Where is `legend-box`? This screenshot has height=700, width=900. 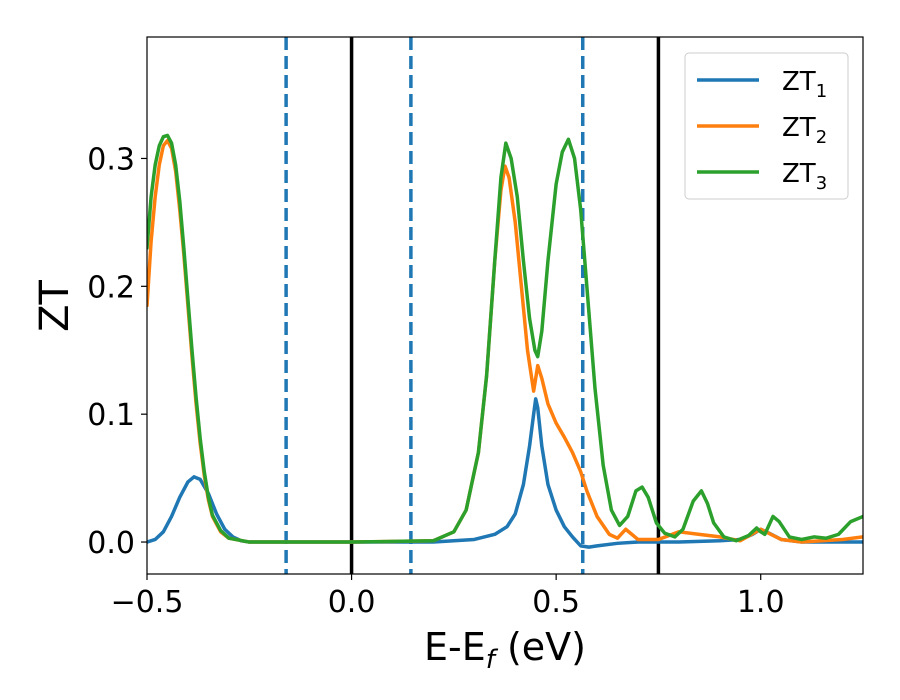 legend-box is located at coordinates (766, 126).